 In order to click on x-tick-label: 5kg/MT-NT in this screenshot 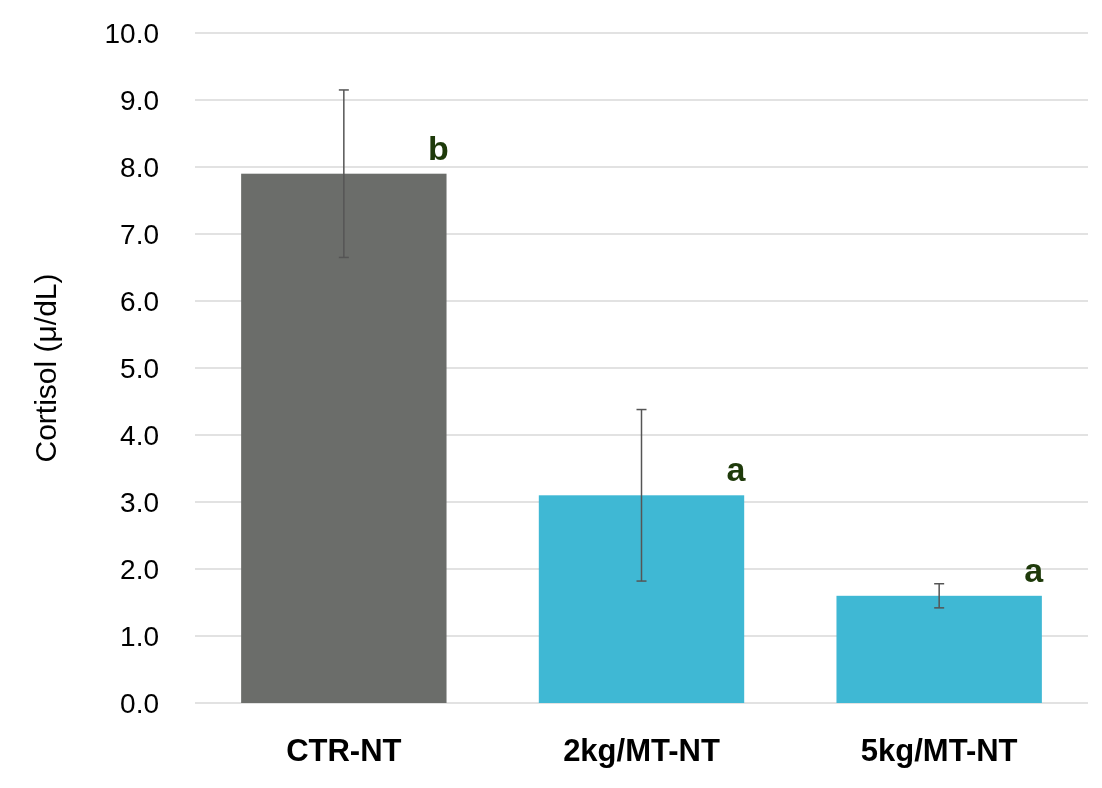, I will do `click(939, 750)`.